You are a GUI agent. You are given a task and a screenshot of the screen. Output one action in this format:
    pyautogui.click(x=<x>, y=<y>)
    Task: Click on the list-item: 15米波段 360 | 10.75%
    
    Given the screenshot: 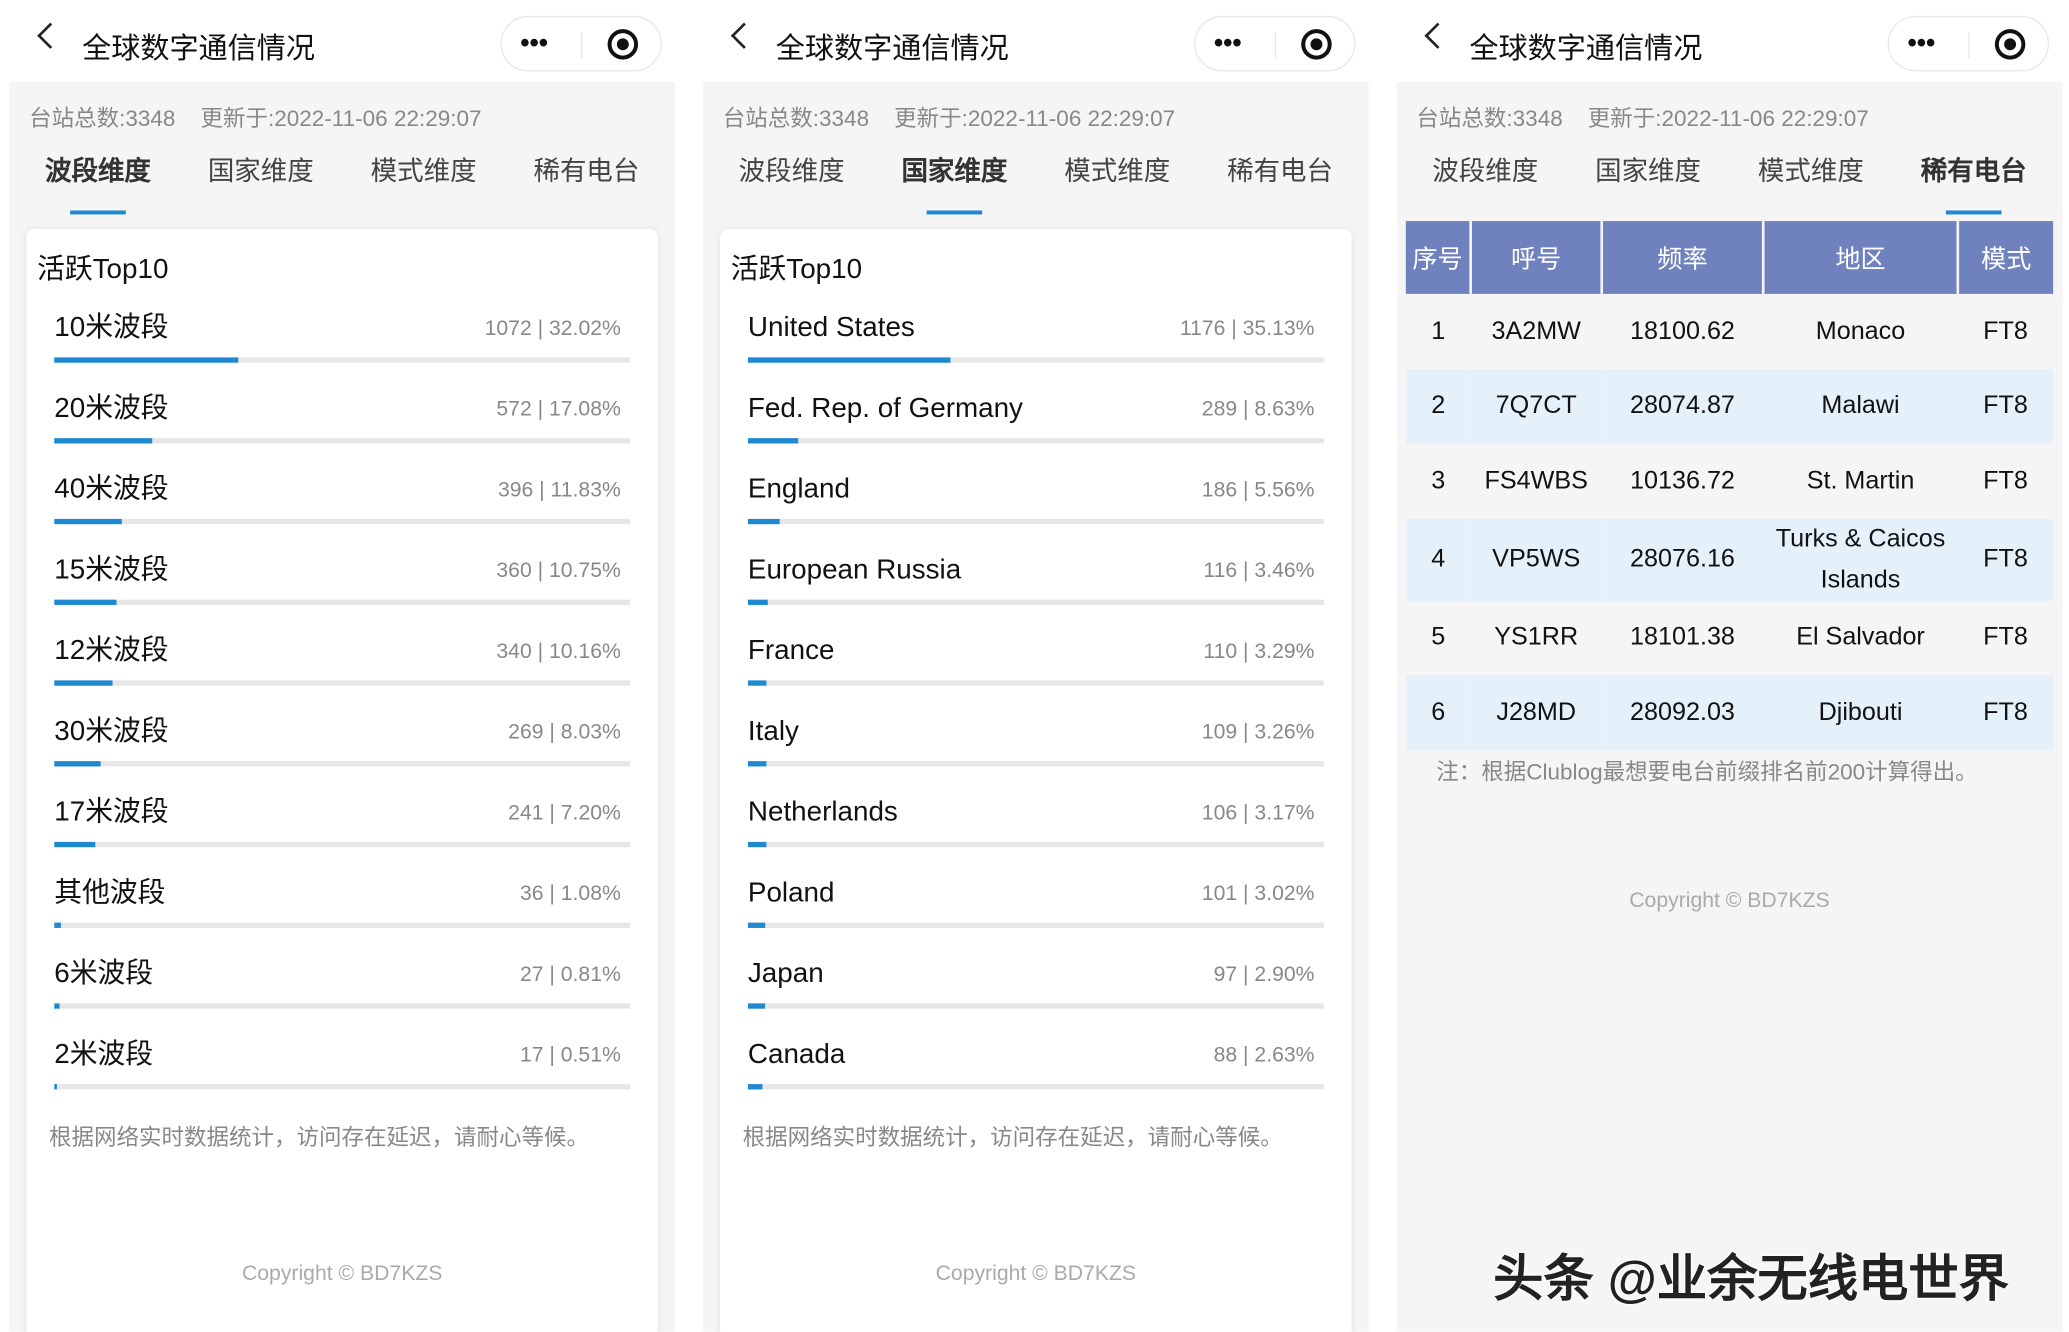 What is the action you would take?
    pyautogui.click(x=342, y=586)
    